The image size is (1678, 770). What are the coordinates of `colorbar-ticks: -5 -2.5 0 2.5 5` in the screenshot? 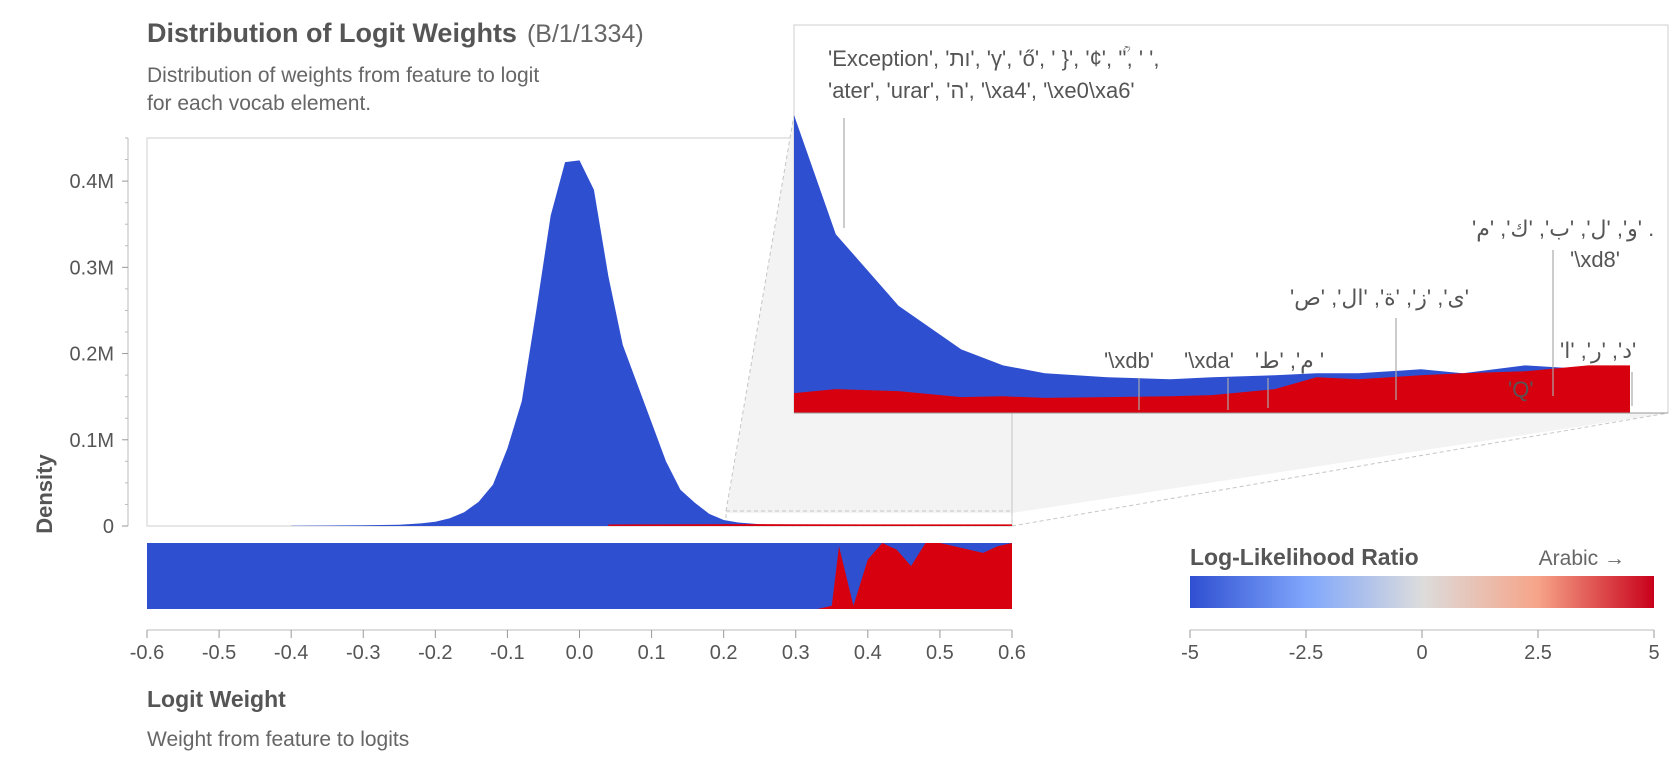 It's located at (1420, 647).